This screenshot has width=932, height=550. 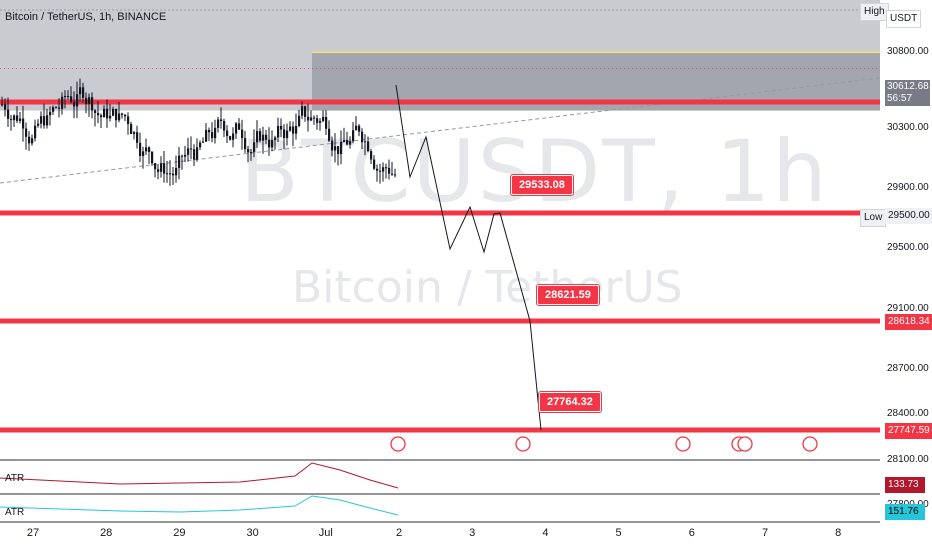 I want to click on callout-target-1: 29533.08, so click(x=542, y=185).